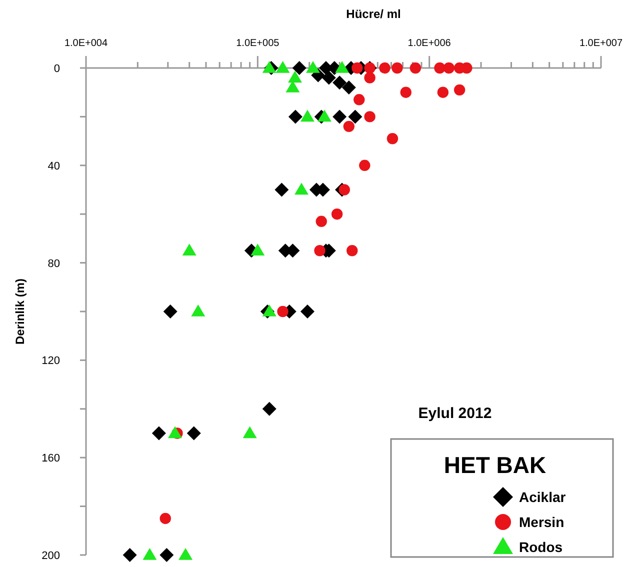 The image size is (633, 567). What do you see at coordinates (57, 69) in the screenshot?
I see `y-tick-label: 0` at bounding box center [57, 69].